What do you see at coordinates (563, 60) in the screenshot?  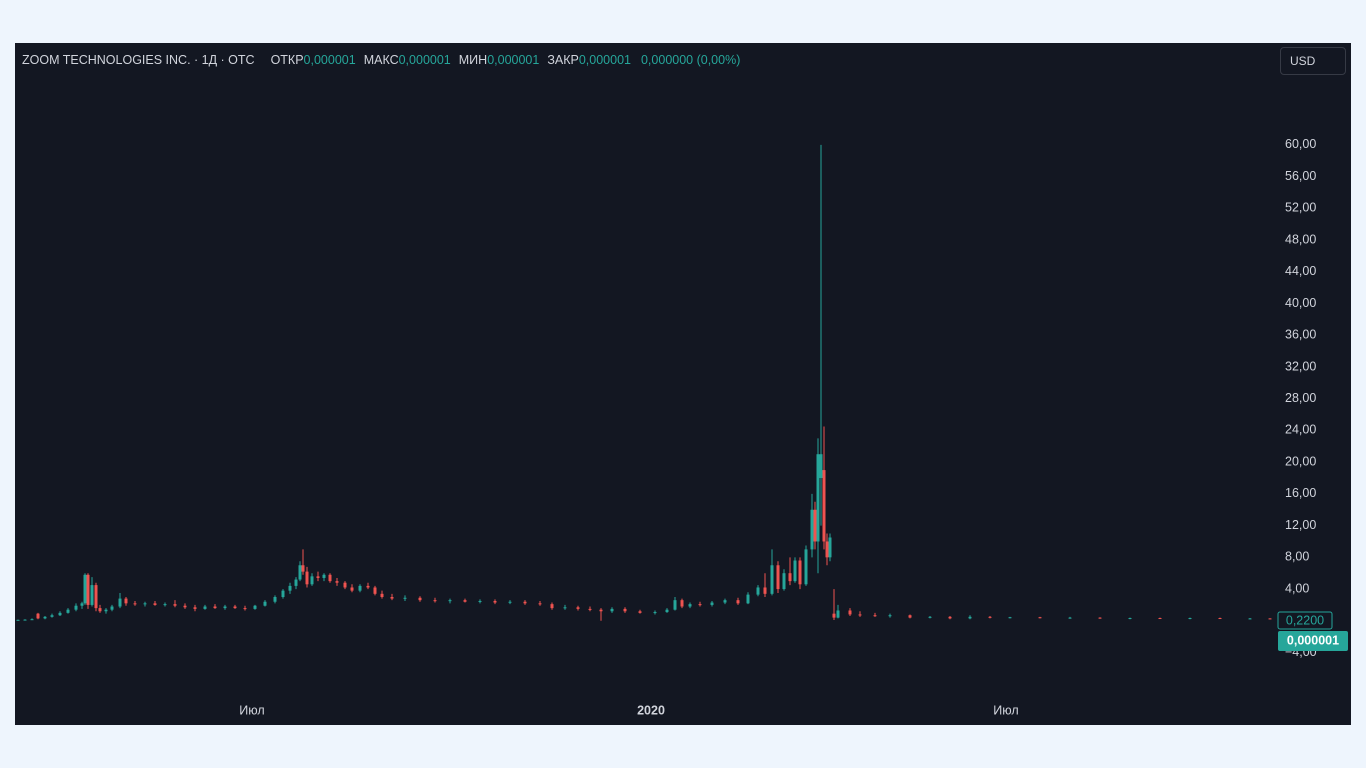 I see `legend-label: ЗАКР` at bounding box center [563, 60].